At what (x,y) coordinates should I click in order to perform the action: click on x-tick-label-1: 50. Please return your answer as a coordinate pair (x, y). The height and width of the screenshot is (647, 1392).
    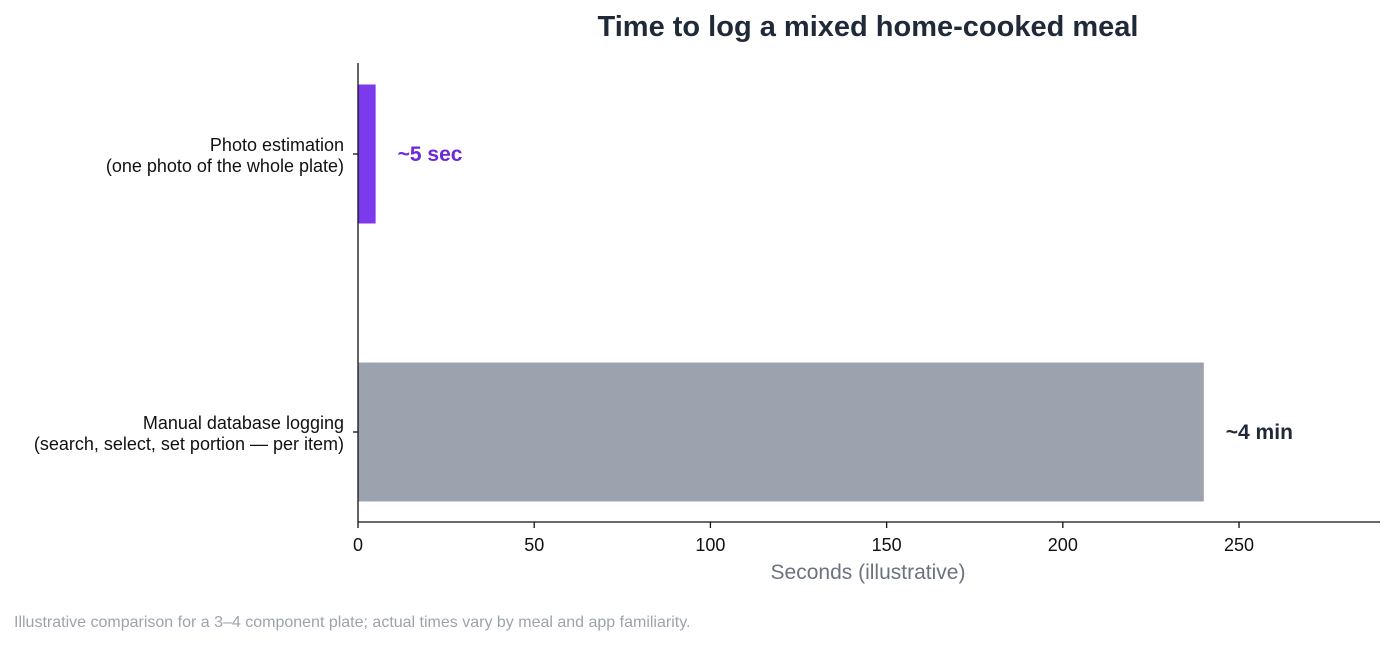
    Looking at the image, I should click on (534, 545).